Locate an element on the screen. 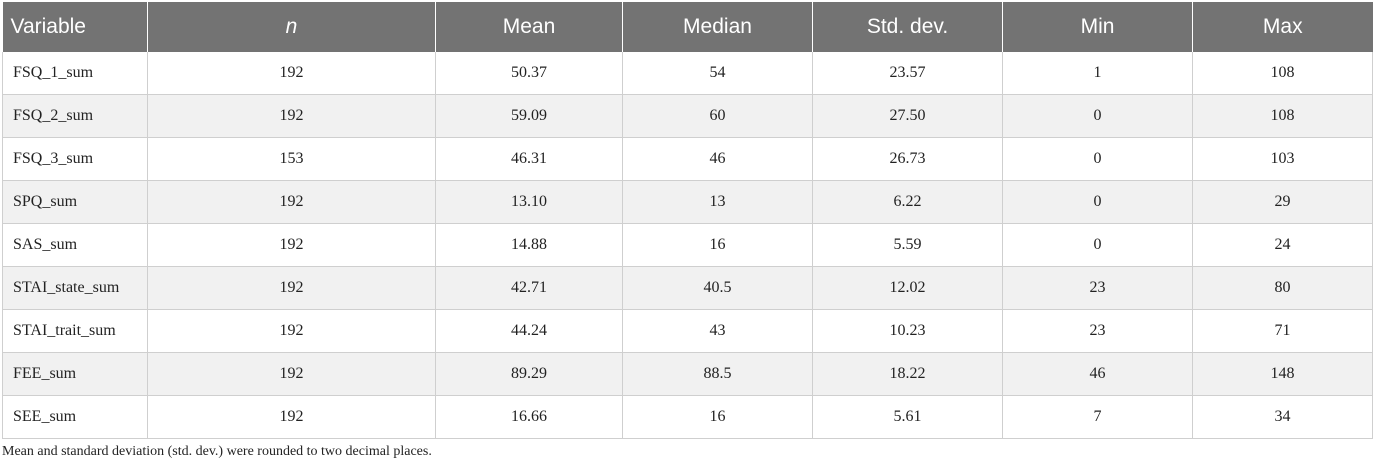  cell-max: 29 is located at coordinates (1282, 202).